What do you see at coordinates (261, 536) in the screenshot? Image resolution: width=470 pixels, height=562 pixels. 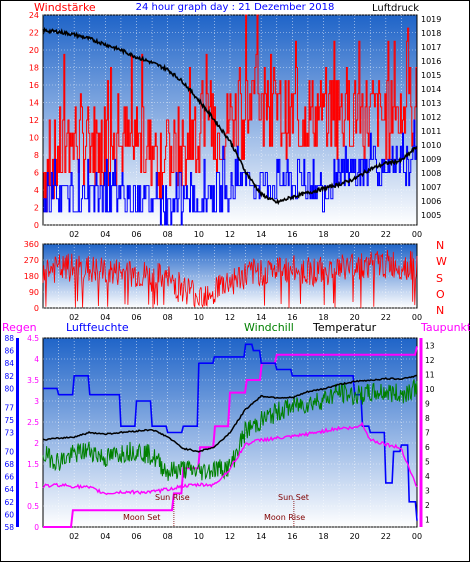 I see `panel3-x-tick-label: 14` at bounding box center [261, 536].